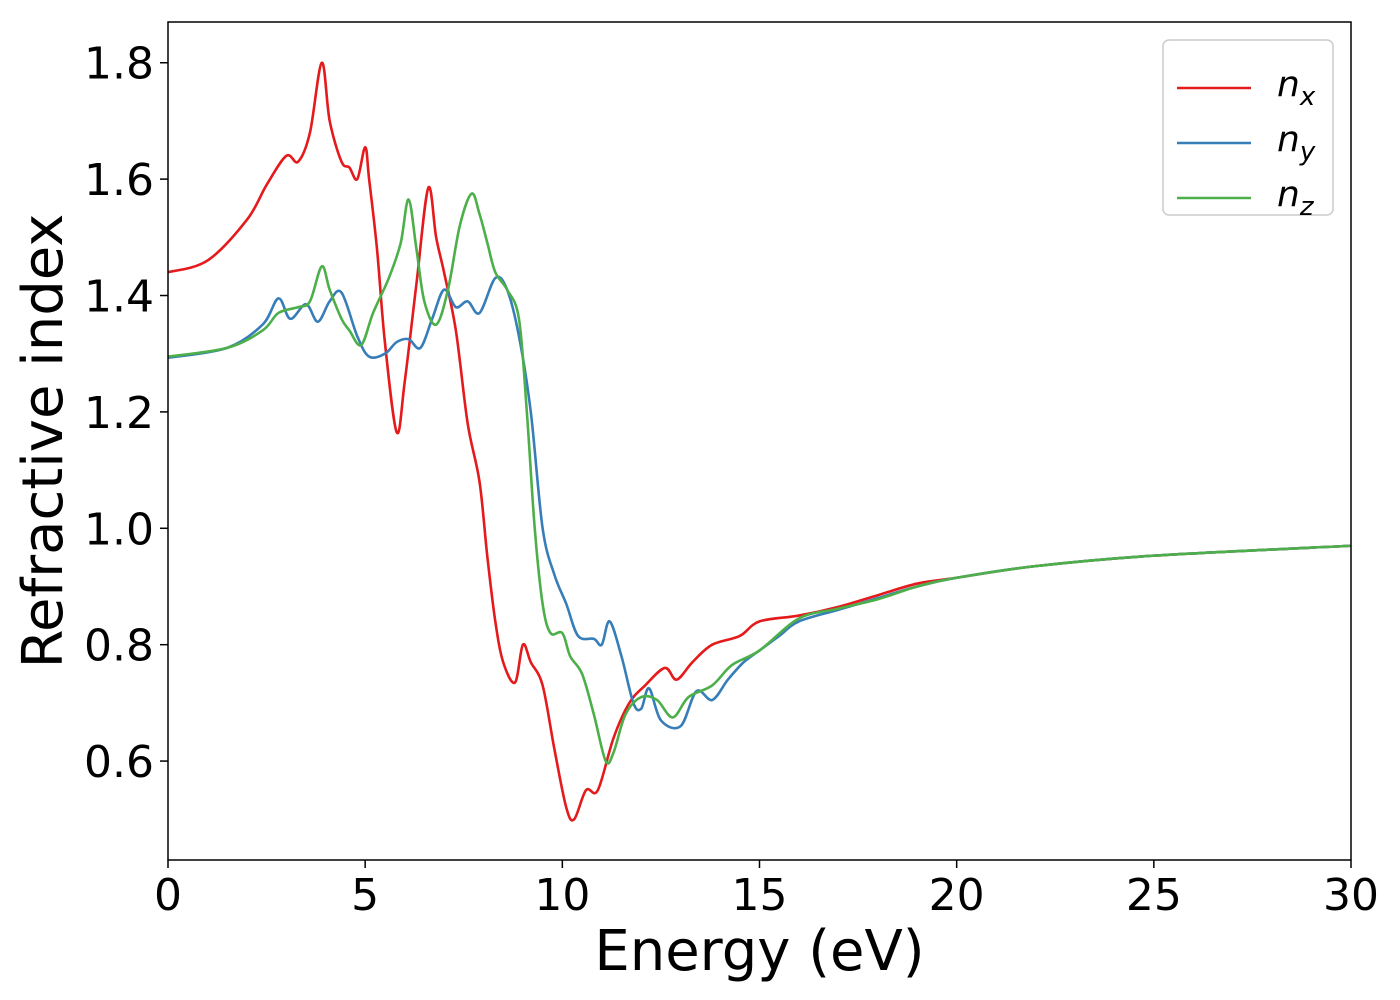  What do you see at coordinates (1248, 127) in the screenshot?
I see `legend-box` at bounding box center [1248, 127].